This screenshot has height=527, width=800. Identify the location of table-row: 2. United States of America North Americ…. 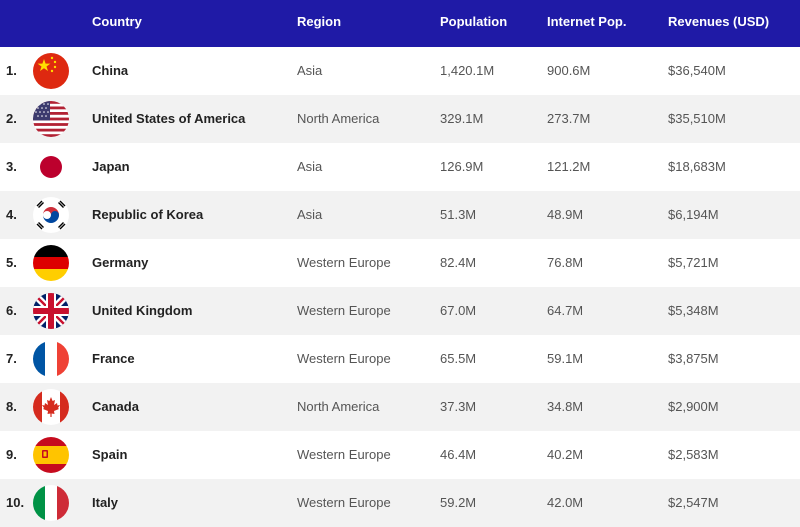
(400, 119).